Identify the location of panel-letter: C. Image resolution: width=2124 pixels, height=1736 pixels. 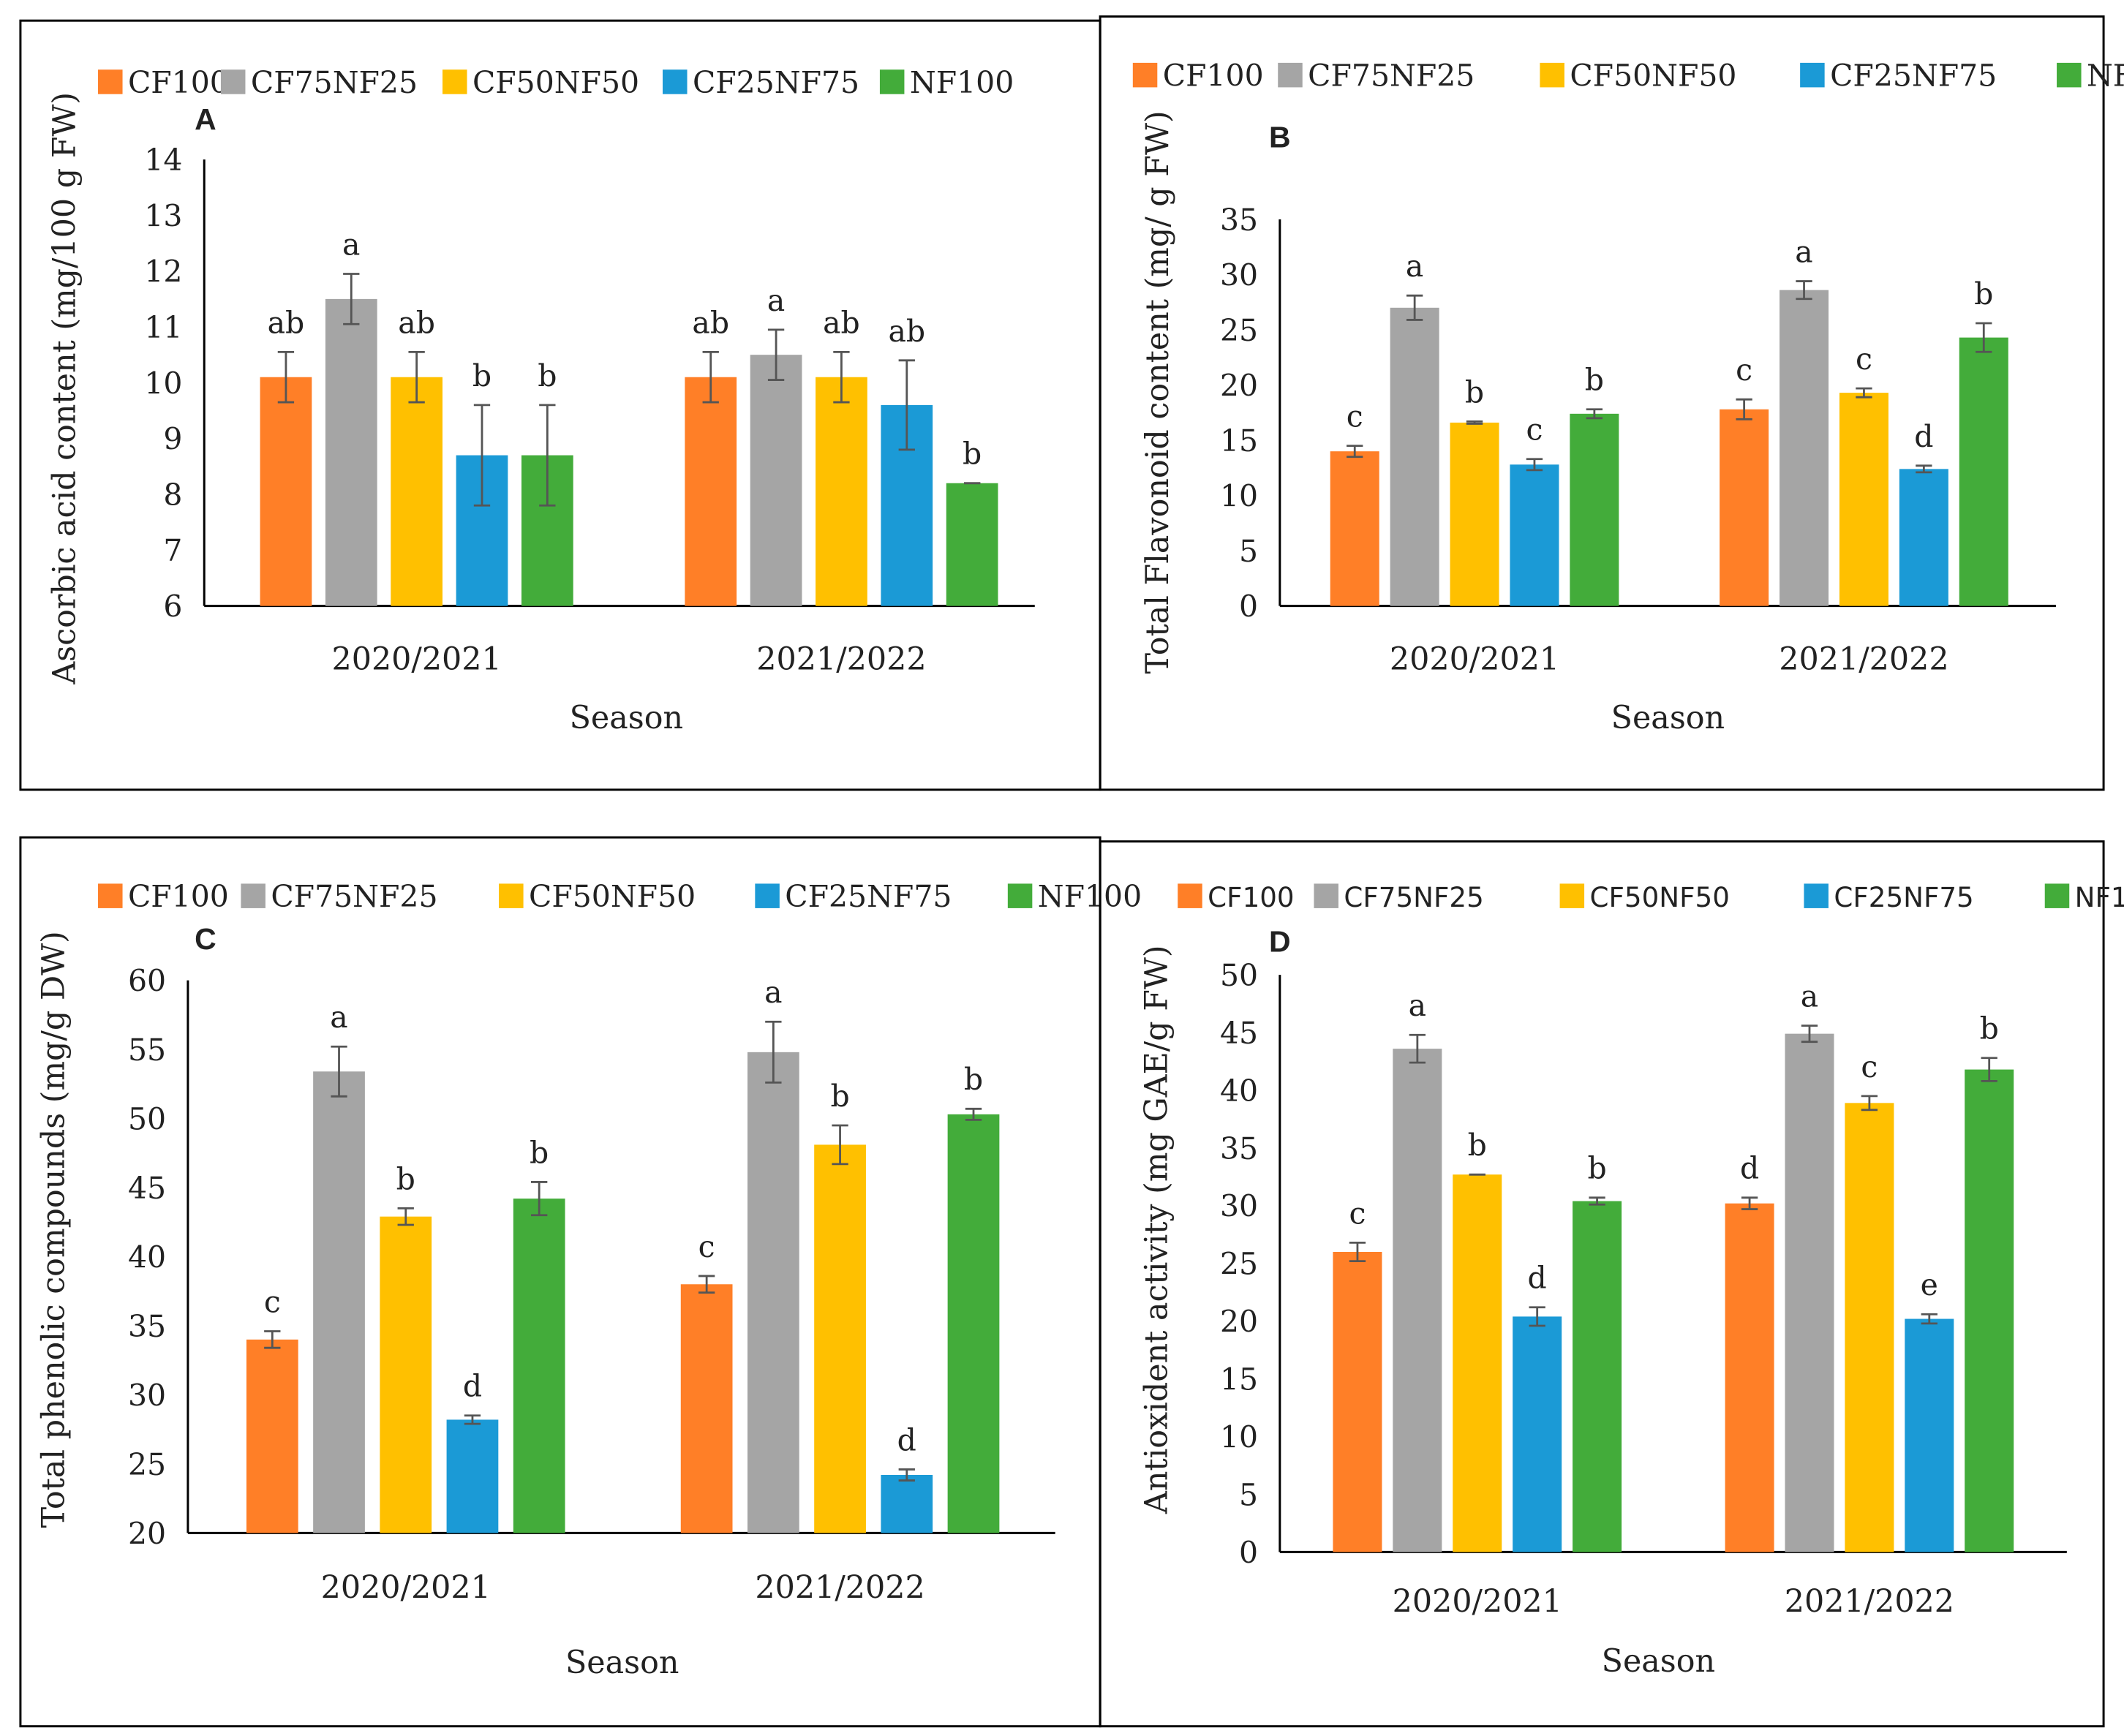
(205, 939).